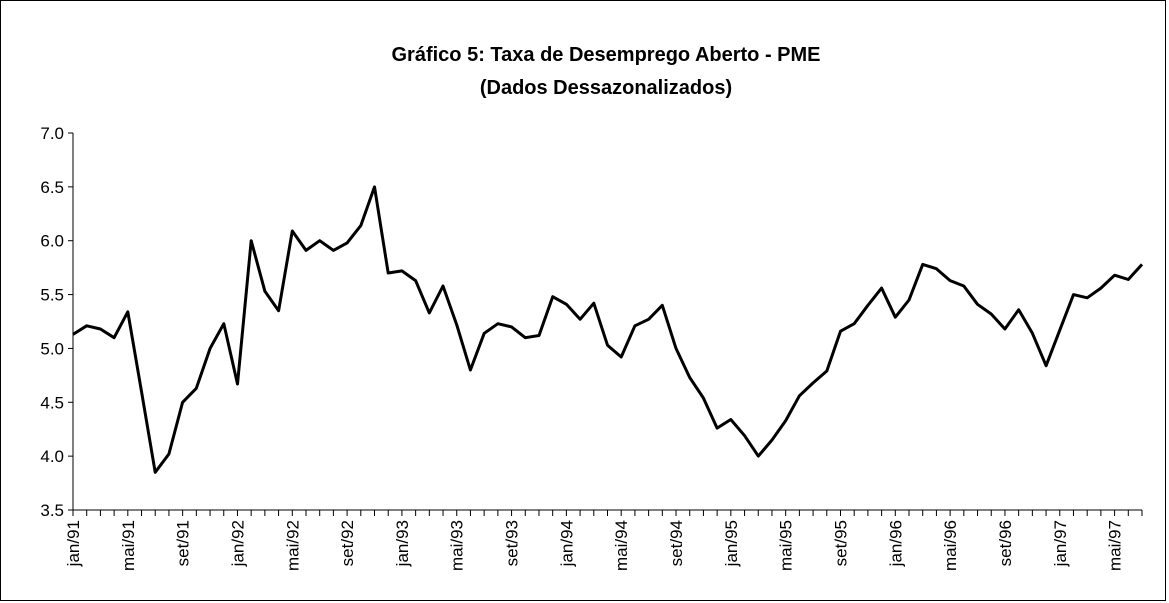 This screenshot has width=1169, height=603. What do you see at coordinates (457, 545) in the screenshot?
I see `x-tick-label: mai/93` at bounding box center [457, 545].